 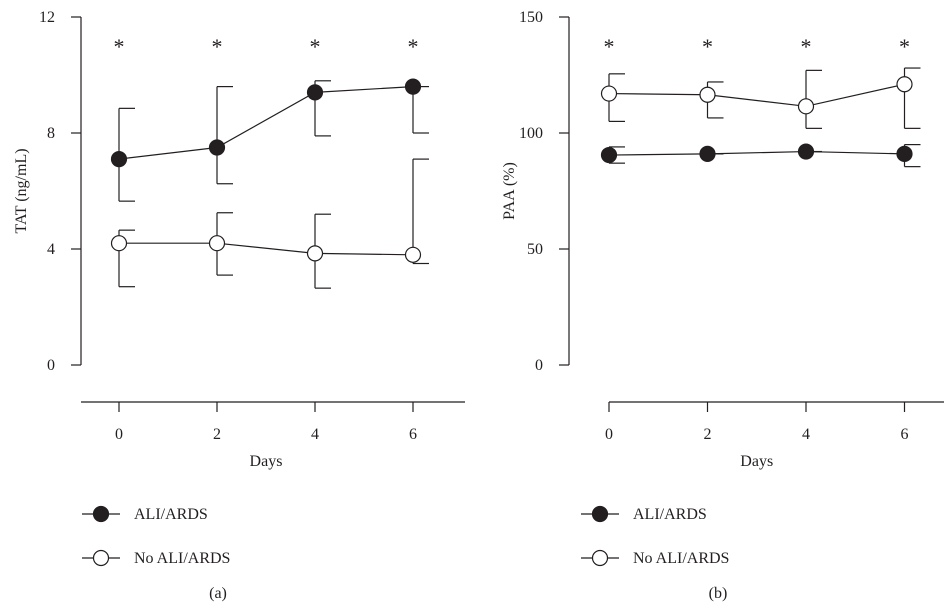 I want to click on y-tick-label: 50, so click(x=535, y=249).